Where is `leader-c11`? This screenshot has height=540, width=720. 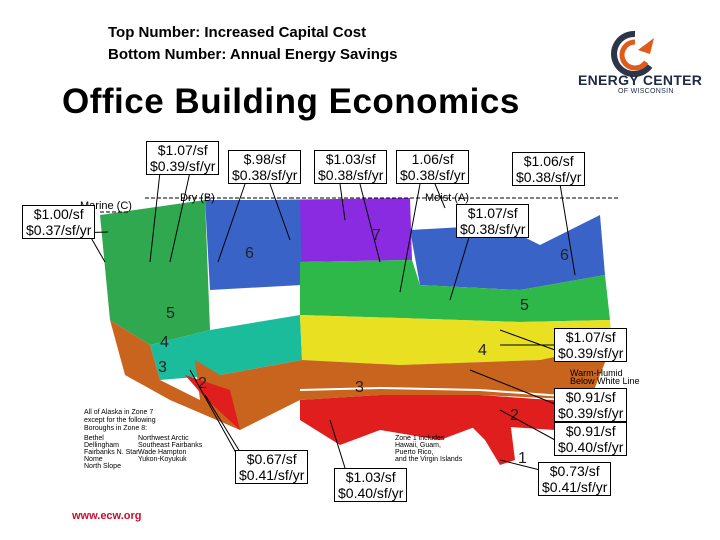 leader-c11 is located at coordinates (215, 415).